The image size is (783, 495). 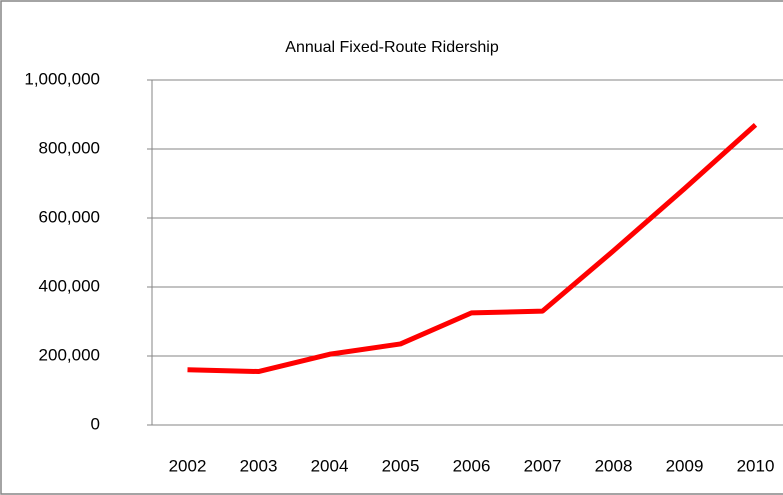 What do you see at coordinates (62, 78) in the screenshot?
I see `y-tick-label: 1,000,000` at bounding box center [62, 78].